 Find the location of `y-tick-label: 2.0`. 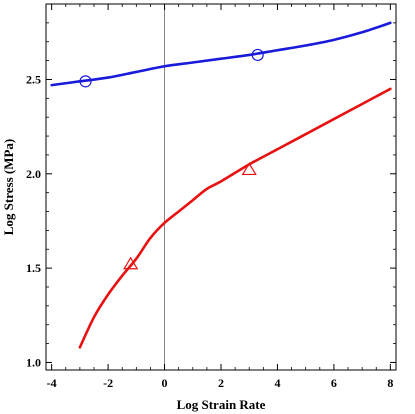

y-tick-label: 2.0 is located at coordinates (33, 174).